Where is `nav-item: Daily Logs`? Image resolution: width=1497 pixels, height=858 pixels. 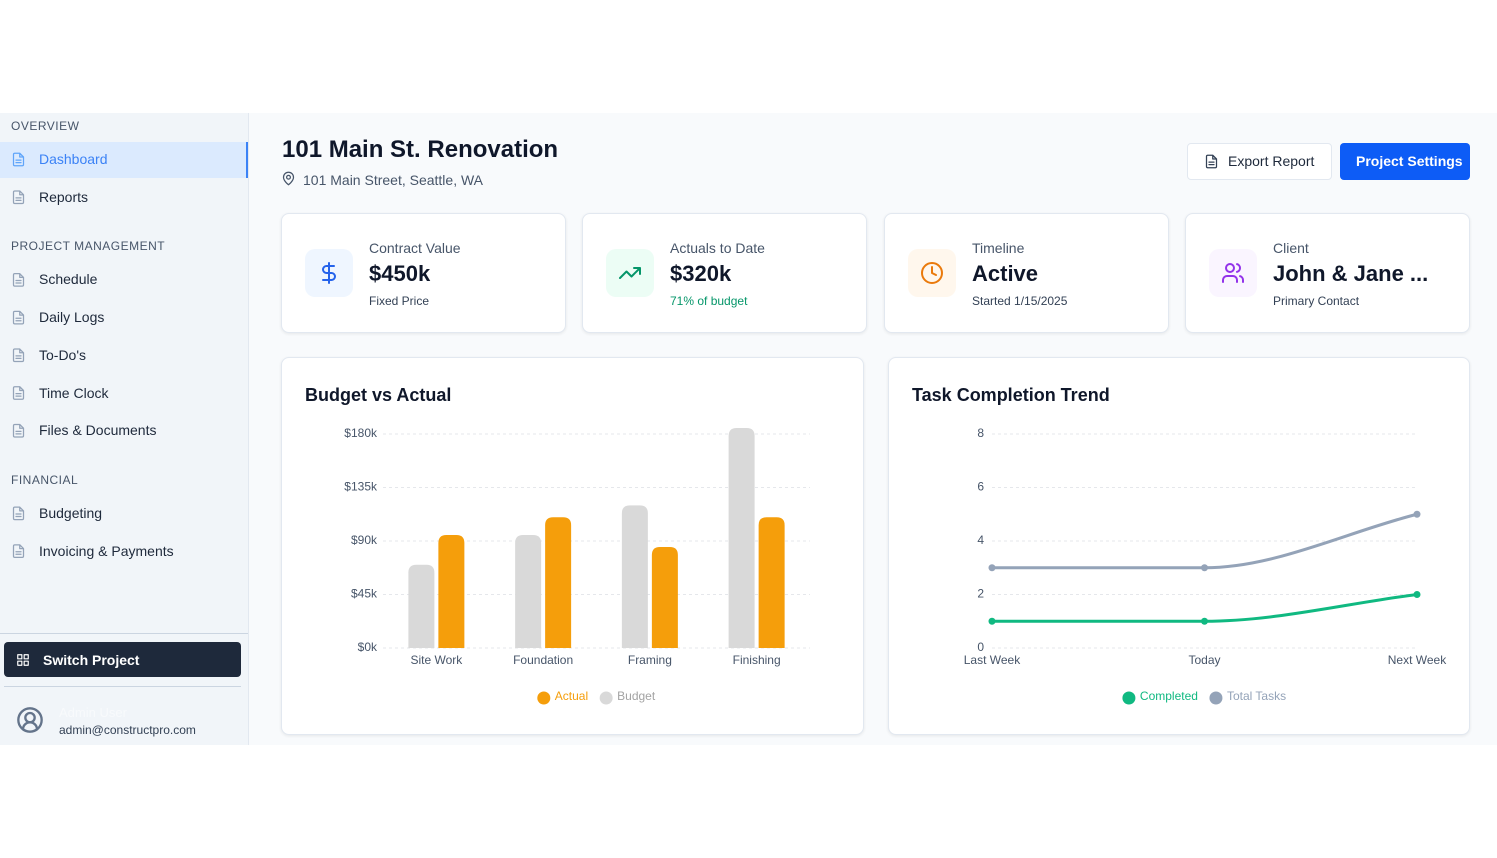 nav-item: Daily Logs is located at coordinates (72, 317).